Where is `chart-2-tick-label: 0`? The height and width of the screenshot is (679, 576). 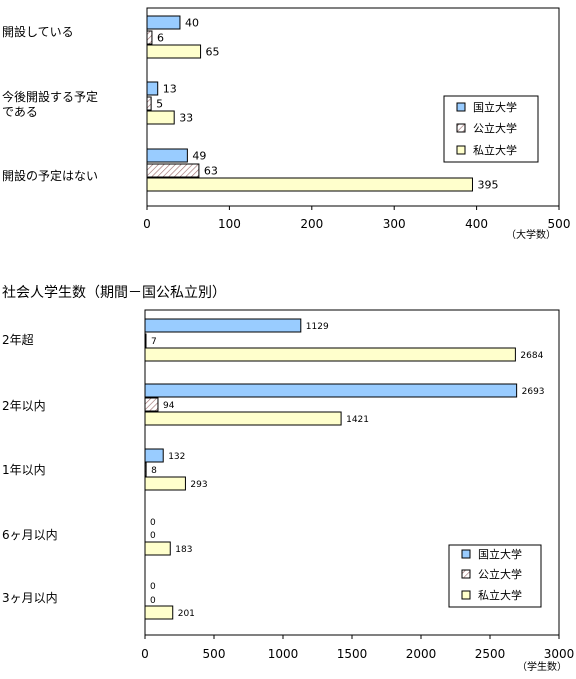
chart-2-tick-label: 0 is located at coordinates (145, 654).